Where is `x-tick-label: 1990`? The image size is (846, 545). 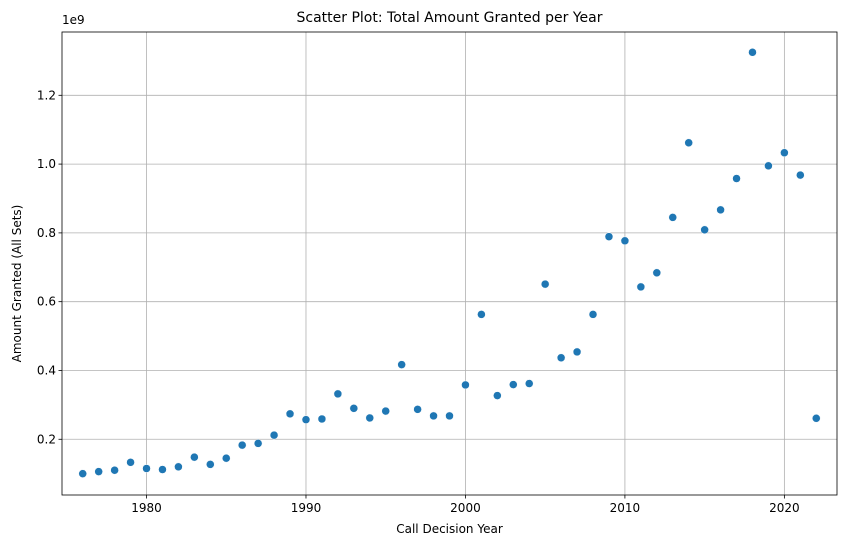
x-tick-label: 1990 is located at coordinates (306, 508).